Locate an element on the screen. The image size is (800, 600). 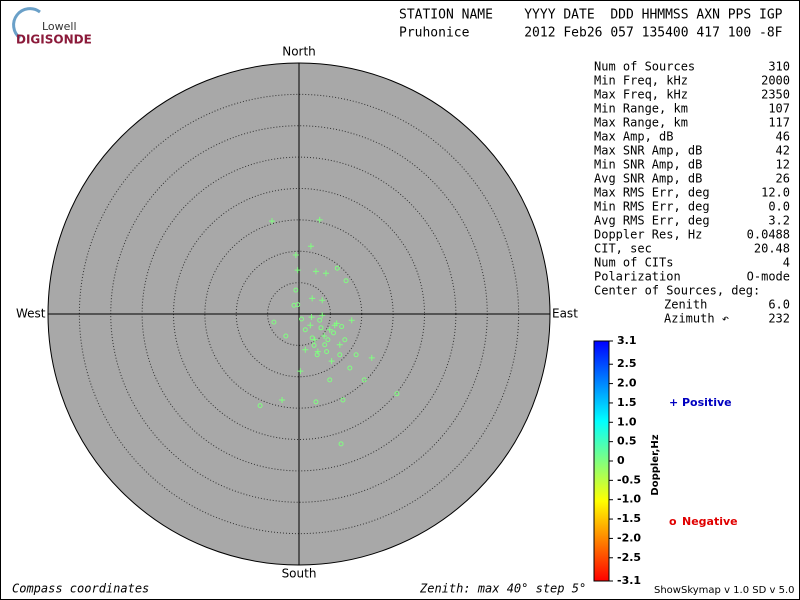
stat-value: 117 is located at coordinates (779, 123).